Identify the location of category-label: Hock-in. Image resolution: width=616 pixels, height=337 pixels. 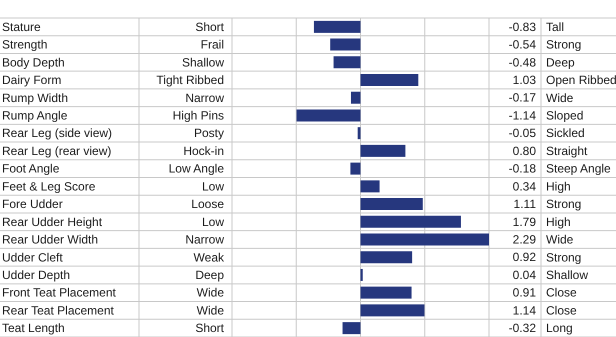
(203, 151).